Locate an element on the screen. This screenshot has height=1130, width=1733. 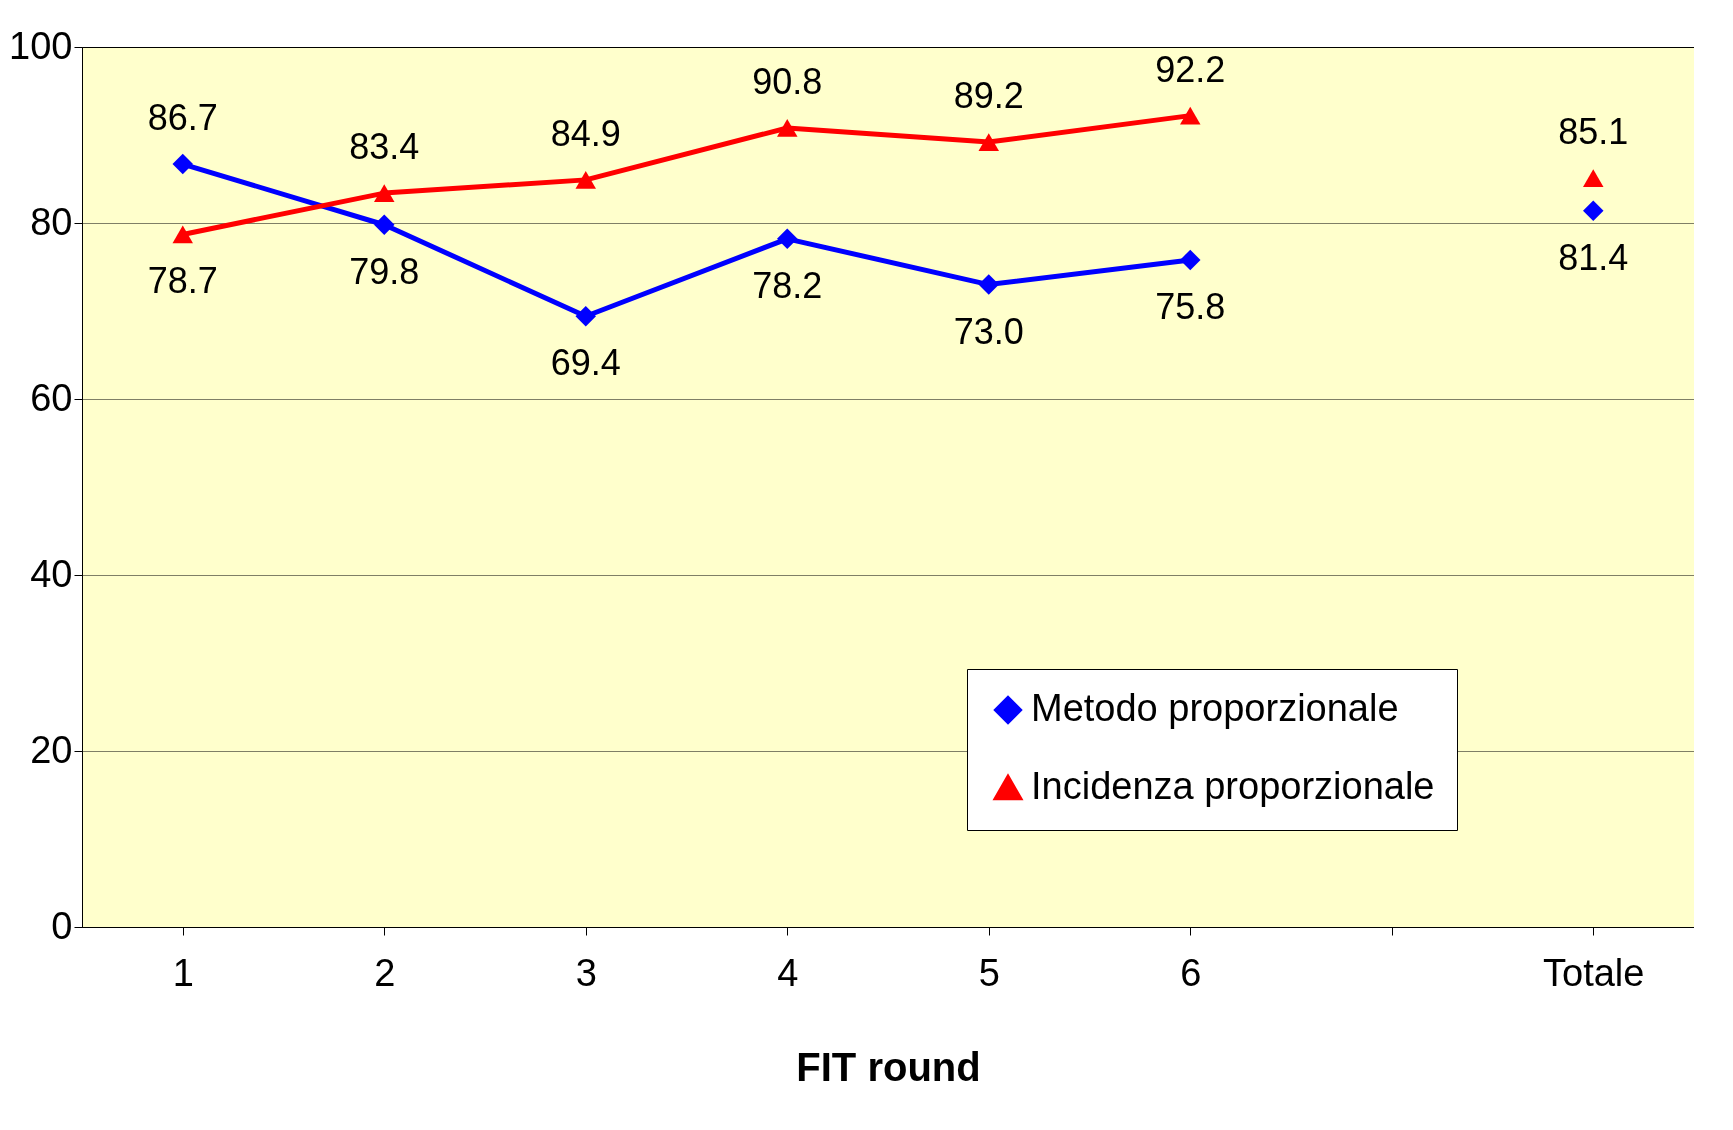
x-tick-label: 6 is located at coordinates (1191, 972).